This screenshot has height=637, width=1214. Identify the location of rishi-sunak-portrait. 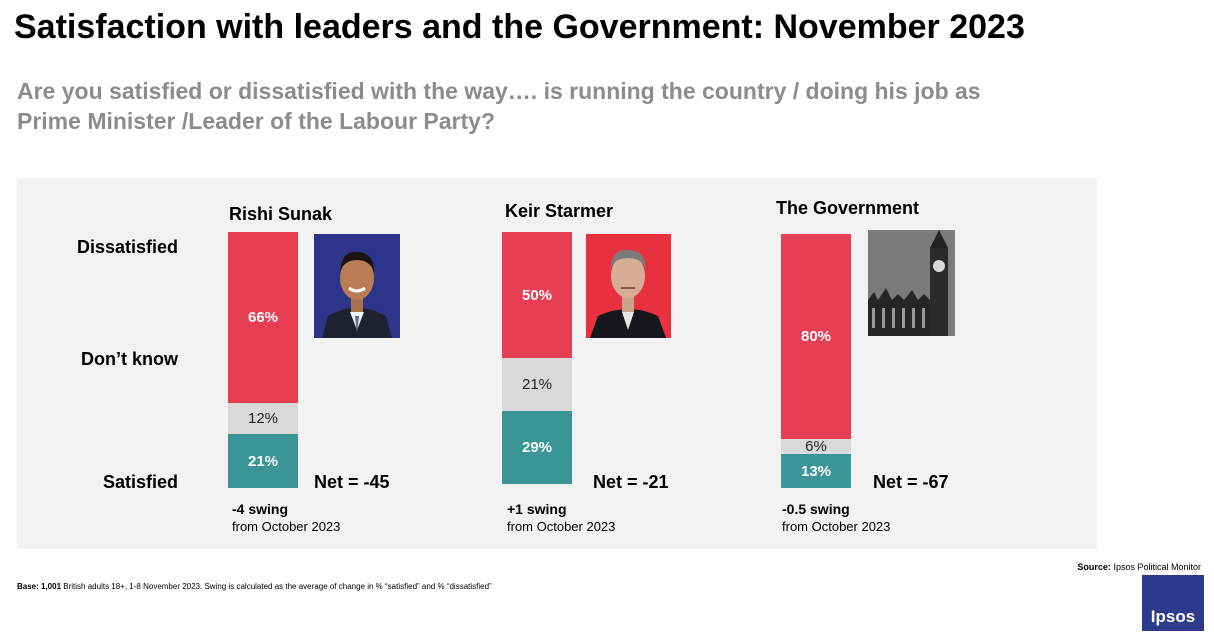
(357, 286).